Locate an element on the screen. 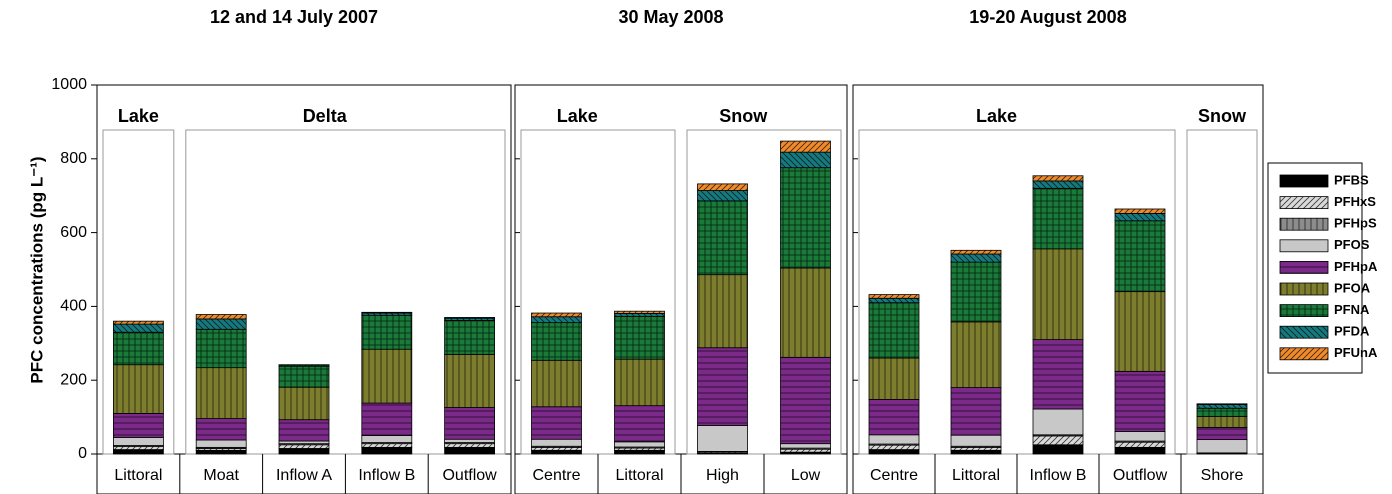  x-tick-label: Inflow A is located at coordinates (304, 475).